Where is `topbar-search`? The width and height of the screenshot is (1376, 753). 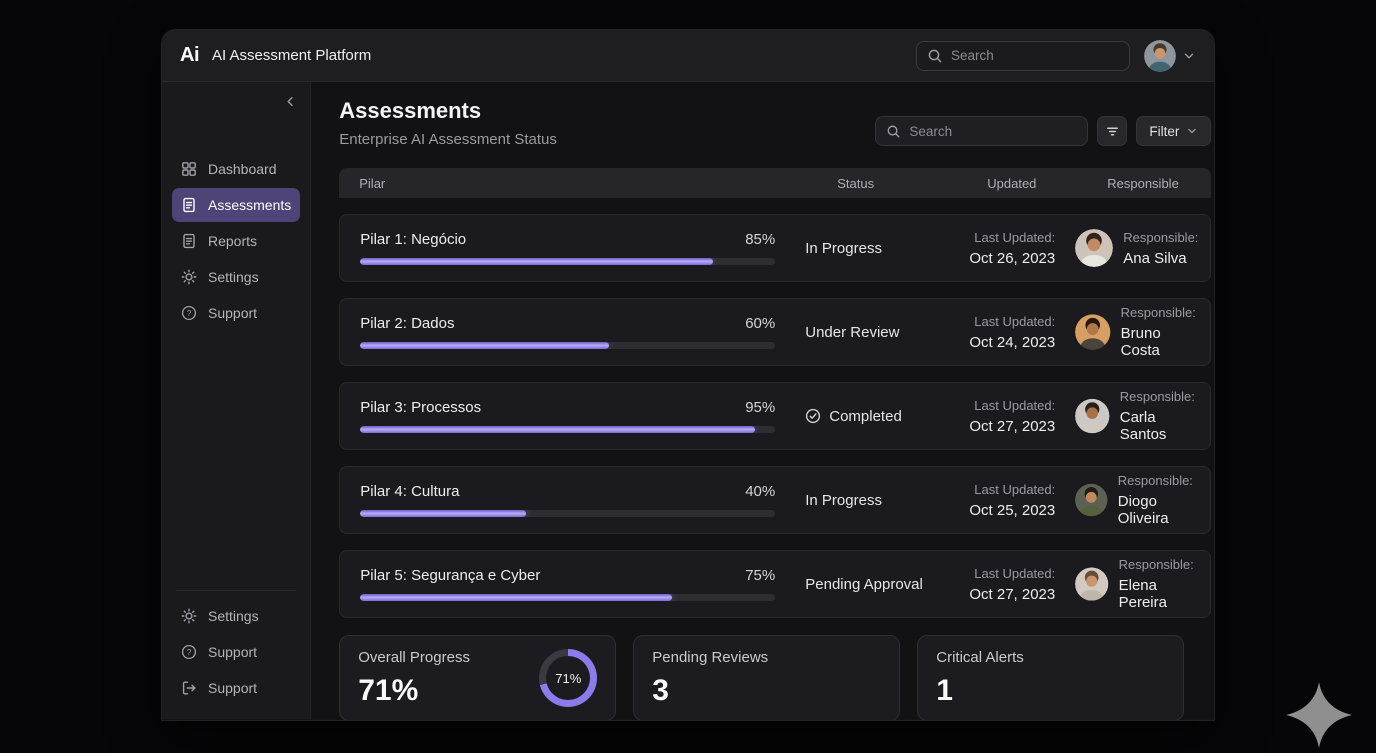
topbar-search is located at coordinates (1023, 55).